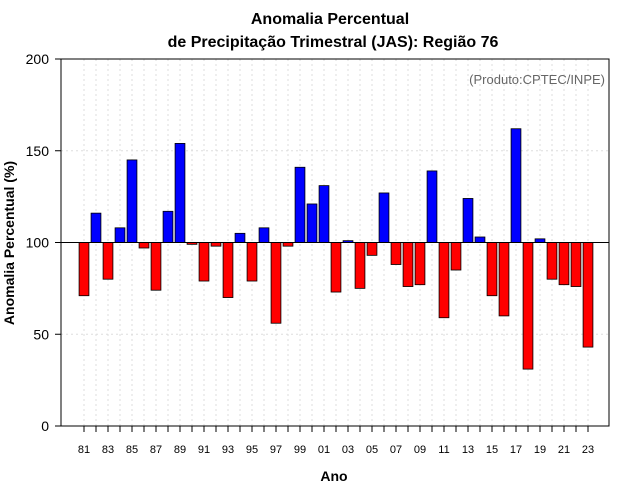 This screenshot has height=500, width=640. What do you see at coordinates (108, 261) in the screenshot?
I see `bar-1983` at bounding box center [108, 261].